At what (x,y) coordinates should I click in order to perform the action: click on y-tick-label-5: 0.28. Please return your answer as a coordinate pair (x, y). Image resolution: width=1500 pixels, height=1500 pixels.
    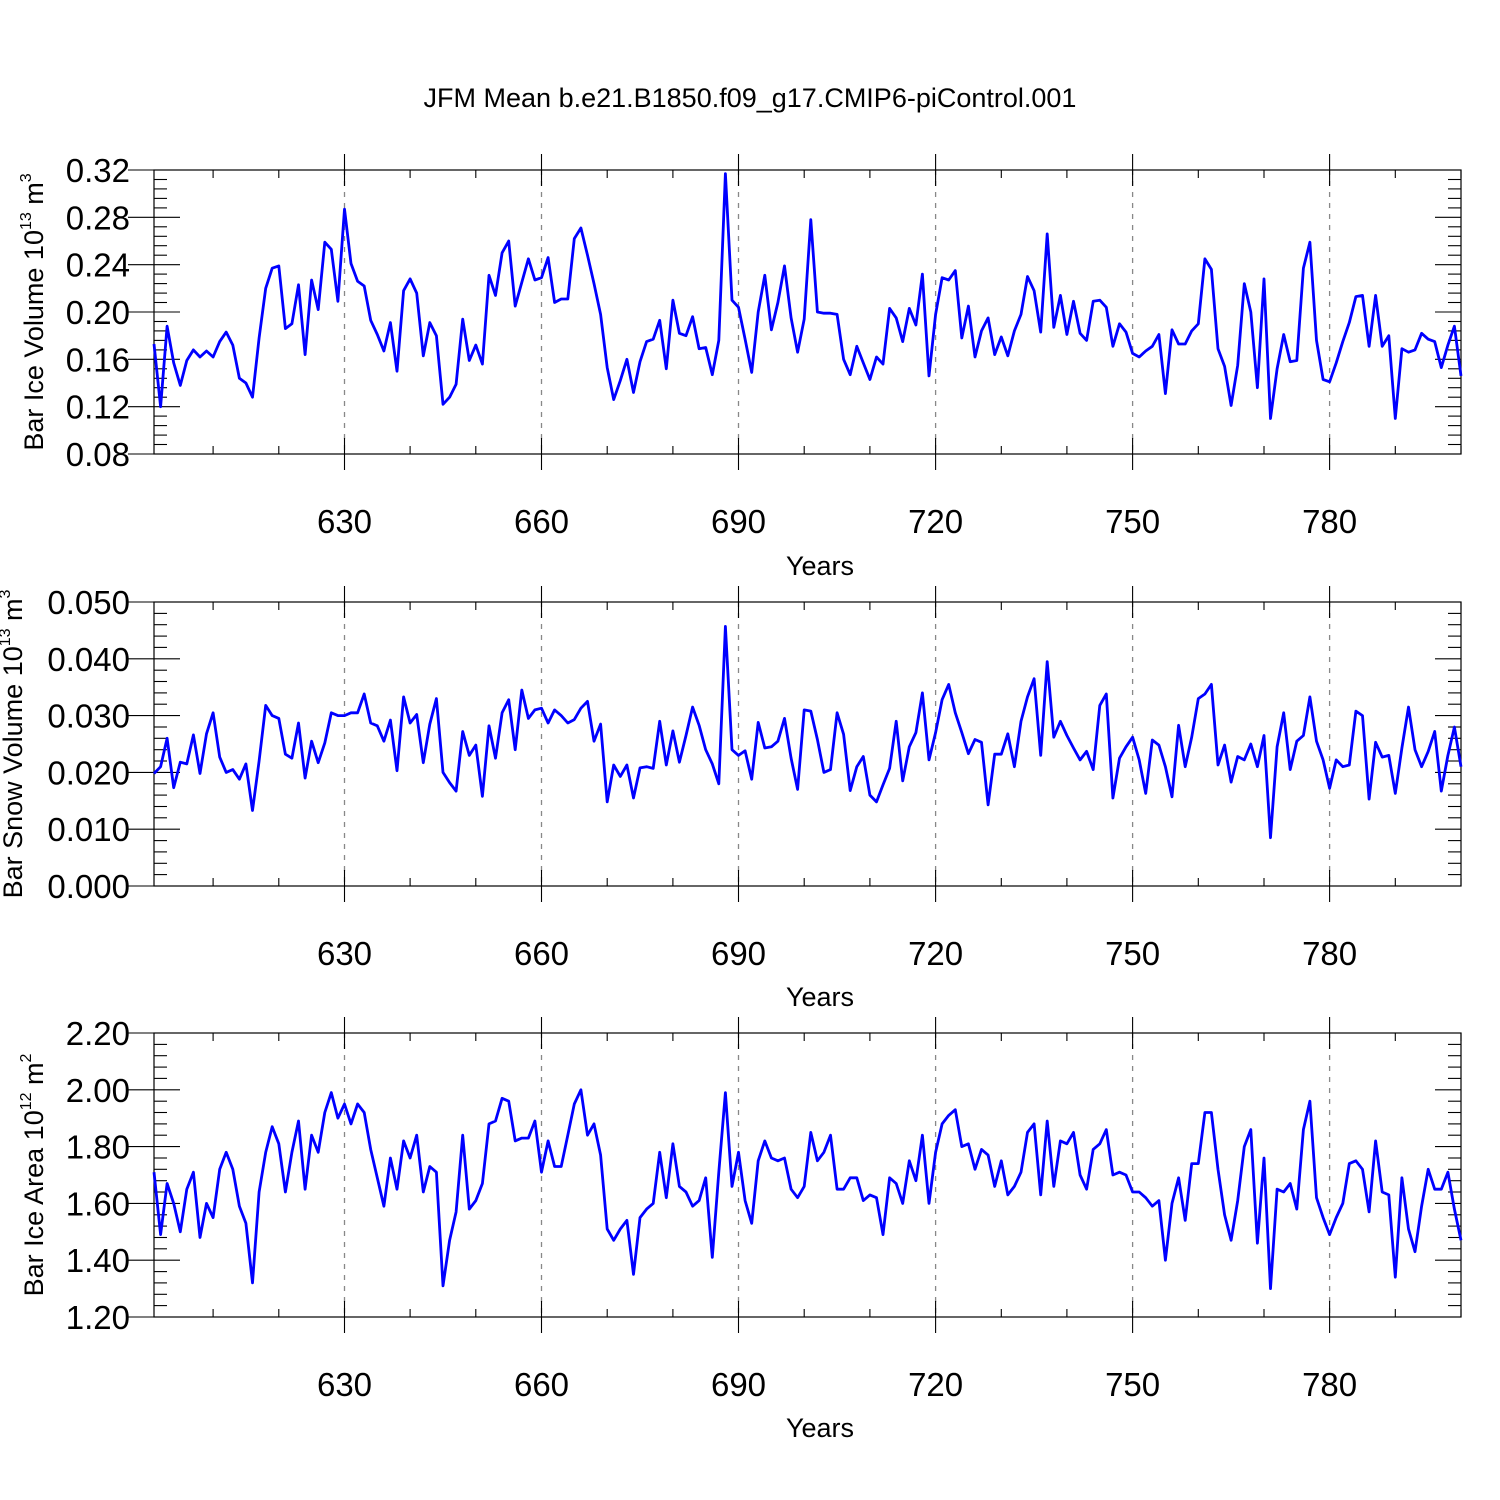
    Looking at the image, I should click on (98, 217).